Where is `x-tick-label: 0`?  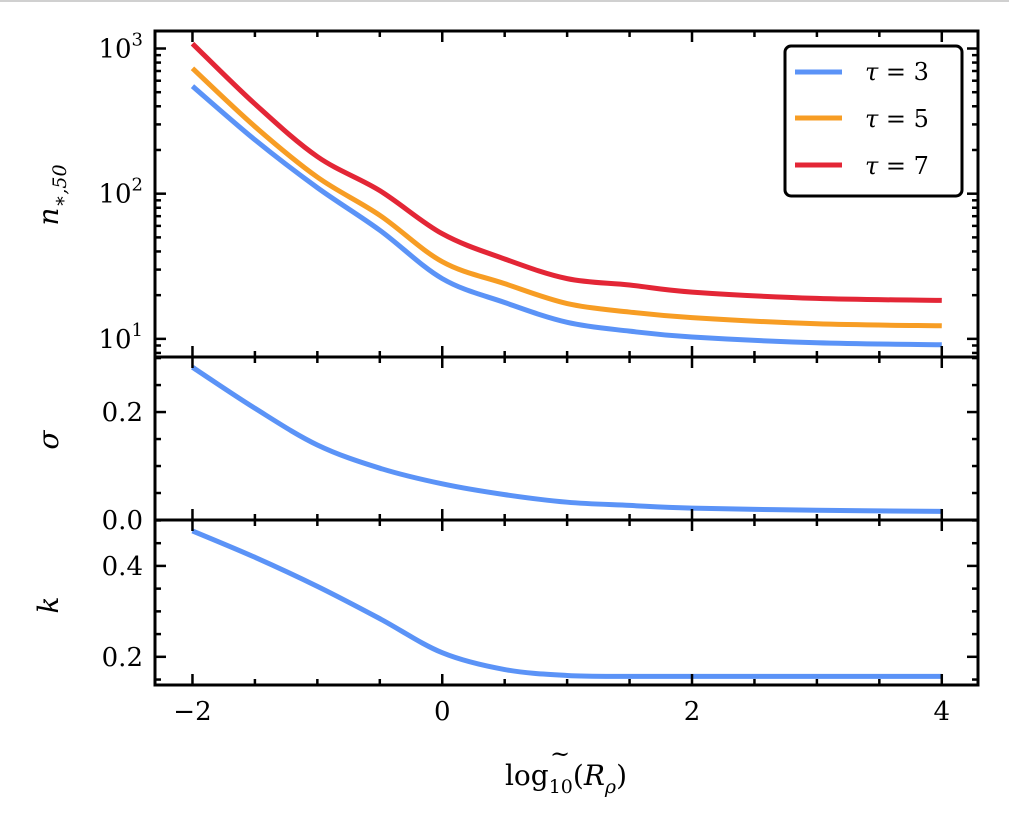 x-tick-label: 0 is located at coordinates (442, 712).